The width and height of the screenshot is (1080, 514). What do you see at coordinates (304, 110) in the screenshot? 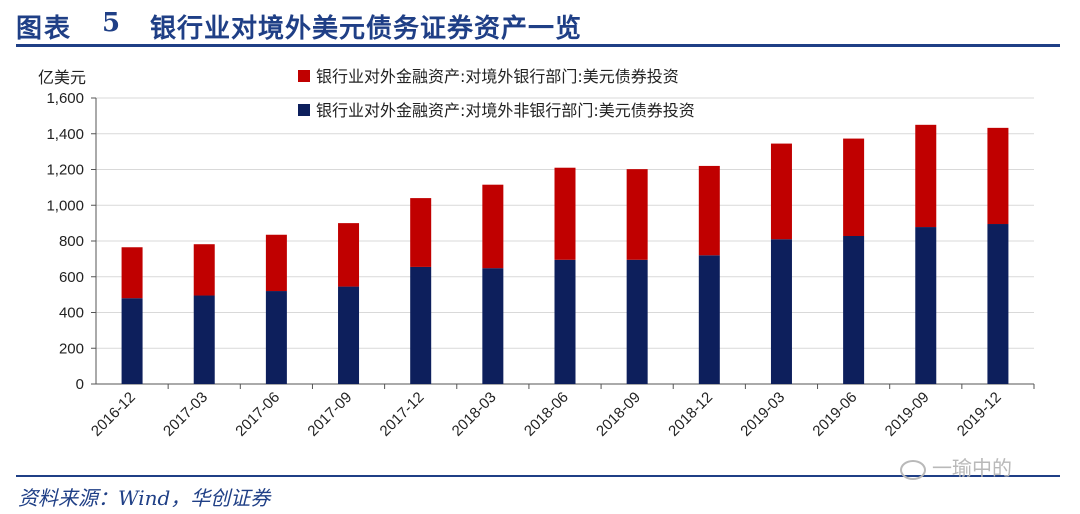
I see `legend-swatch-nonbank` at bounding box center [304, 110].